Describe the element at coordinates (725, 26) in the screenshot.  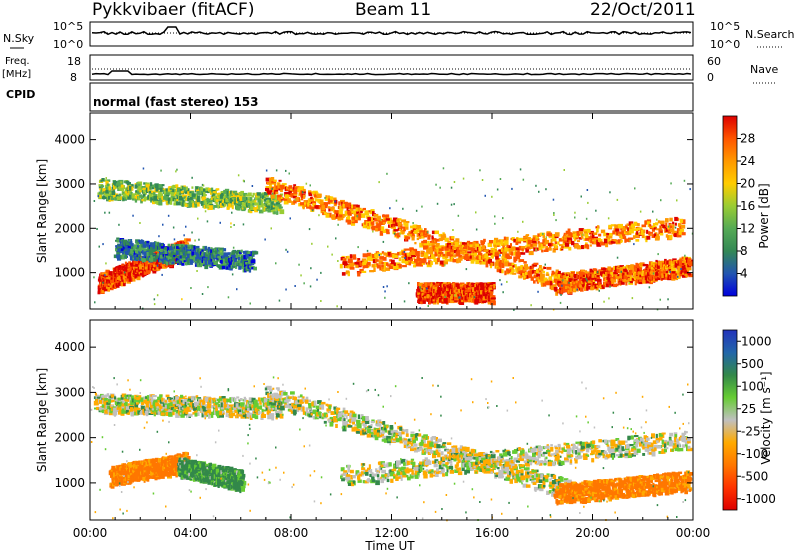
I see `noise-tick-right-top: 10^5` at that location.